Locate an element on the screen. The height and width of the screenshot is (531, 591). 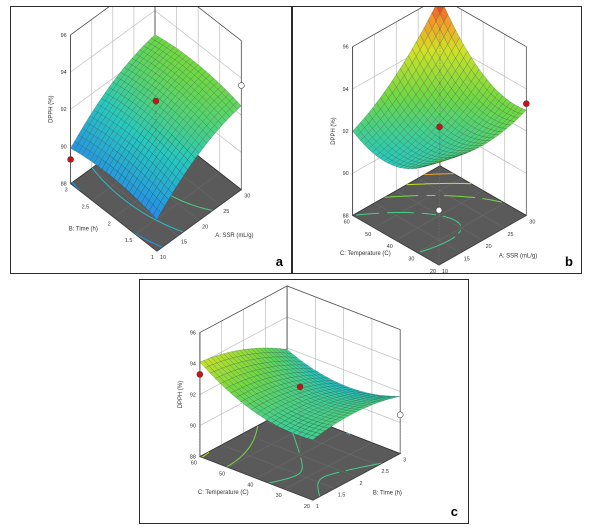
x-tick-label: 2 is located at coordinates (361, 484).